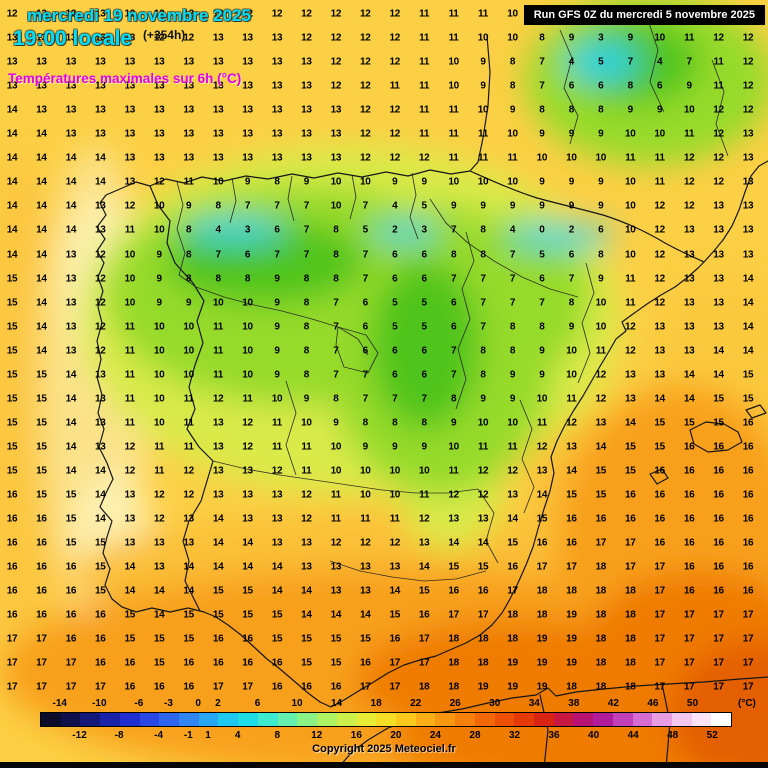 This screenshot has width=768, height=768. What do you see at coordinates (395, 375) in the screenshot?
I see `temp-value: 6` at bounding box center [395, 375].